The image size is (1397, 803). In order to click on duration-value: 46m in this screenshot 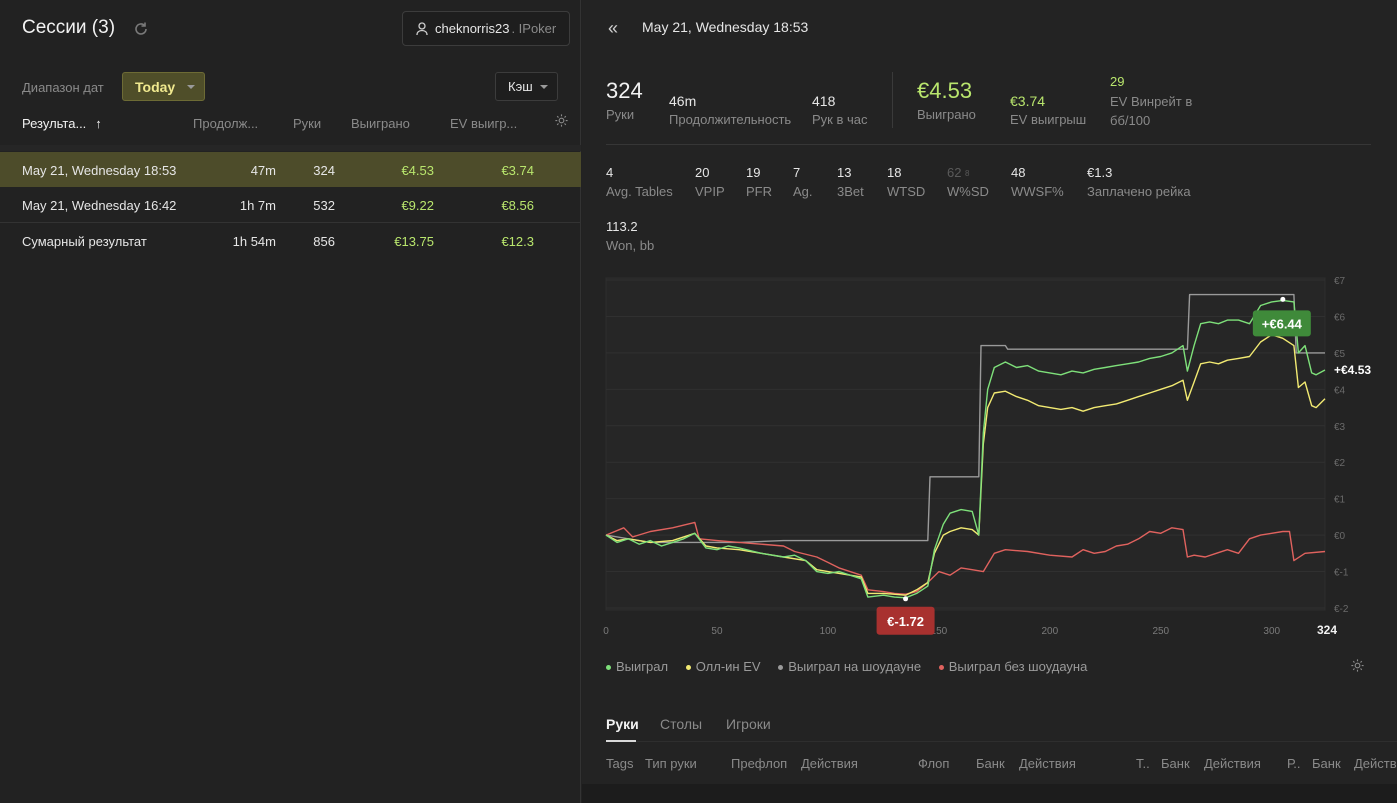, I will do `click(683, 101)`.